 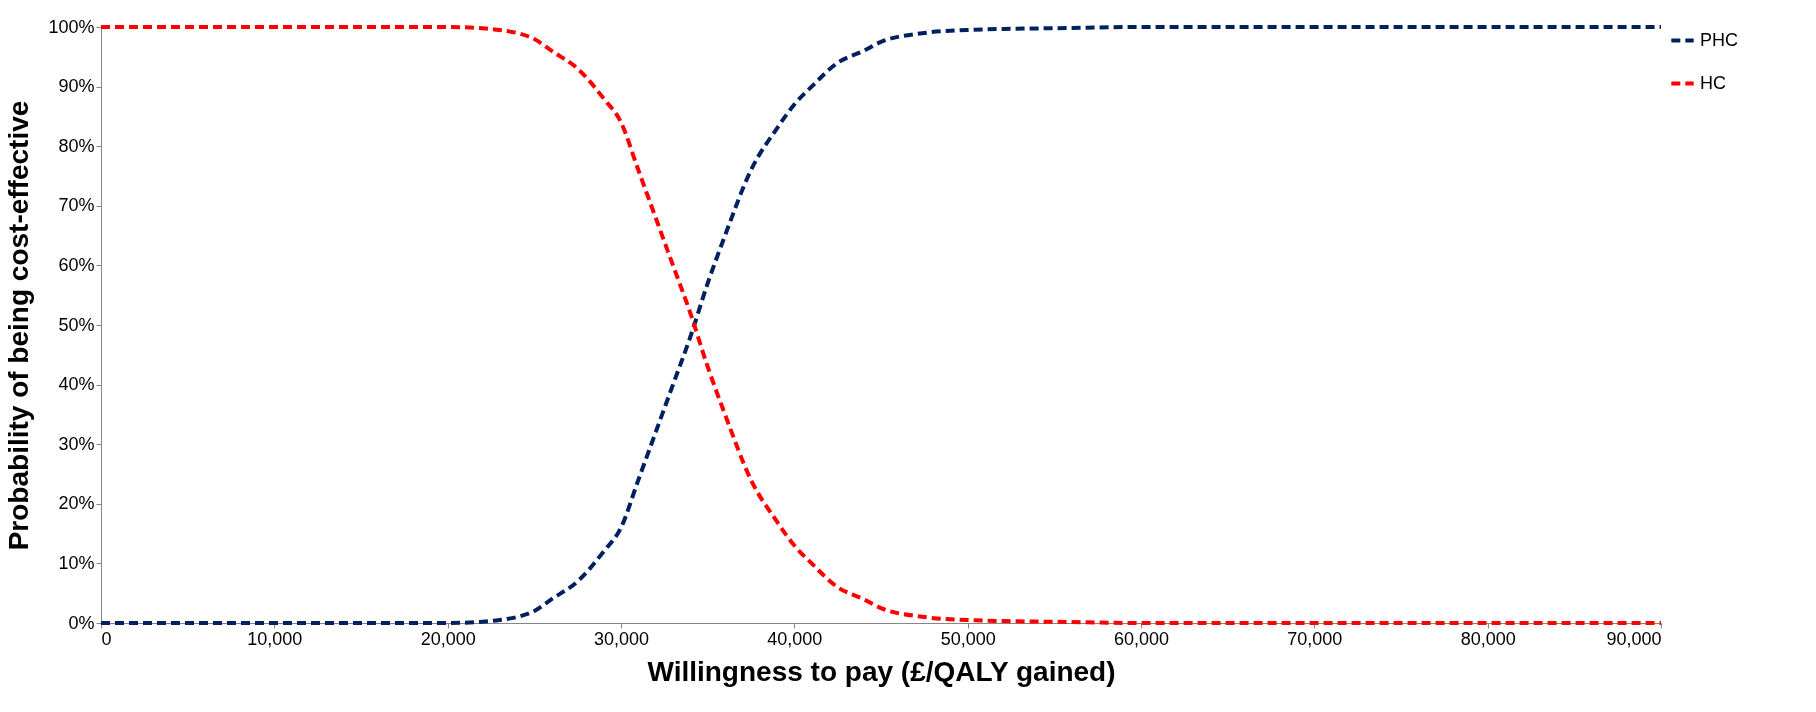 What do you see at coordinates (621, 638) in the screenshot?
I see `x-tick-label: 30,000` at bounding box center [621, 638].